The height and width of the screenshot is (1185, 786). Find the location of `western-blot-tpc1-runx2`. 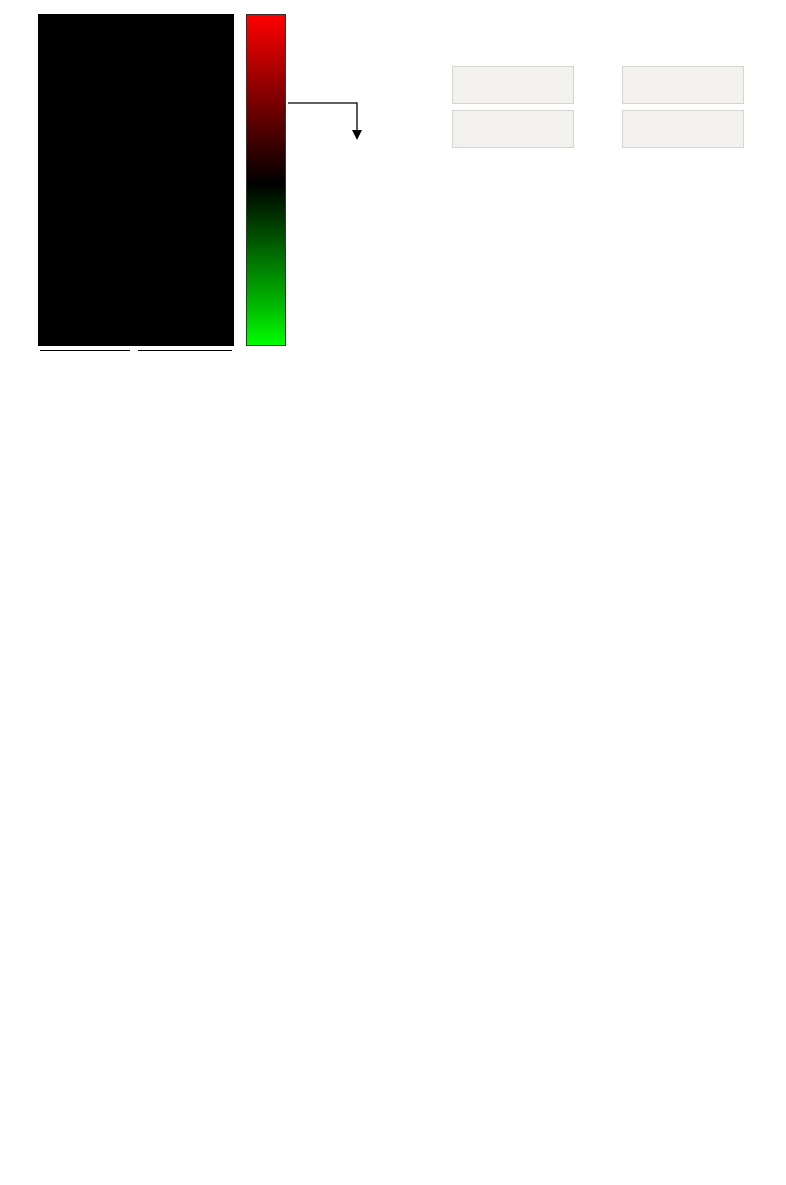

western-blot-tpc1-runx2 is located at coordinates (683, 85).